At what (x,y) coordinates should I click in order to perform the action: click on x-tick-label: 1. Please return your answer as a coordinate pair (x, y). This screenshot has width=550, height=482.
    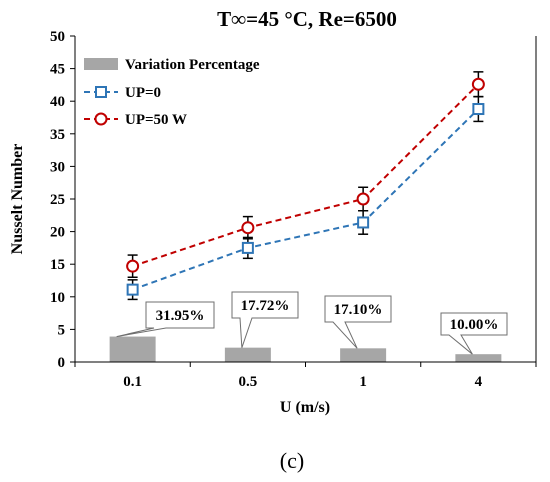
    Looking at the image, I should click on (363, 382).